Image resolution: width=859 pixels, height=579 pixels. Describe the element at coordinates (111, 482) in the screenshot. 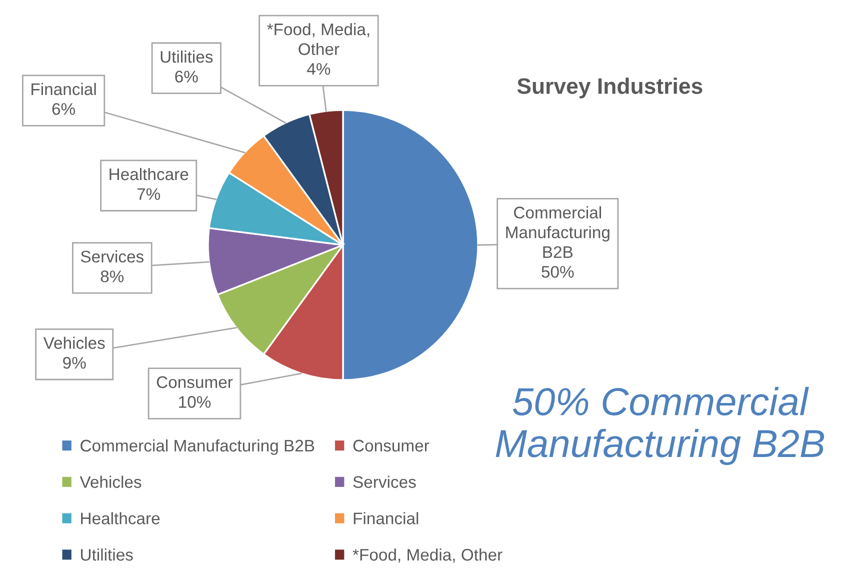

I see `legend-label: Vehicles` at that location.